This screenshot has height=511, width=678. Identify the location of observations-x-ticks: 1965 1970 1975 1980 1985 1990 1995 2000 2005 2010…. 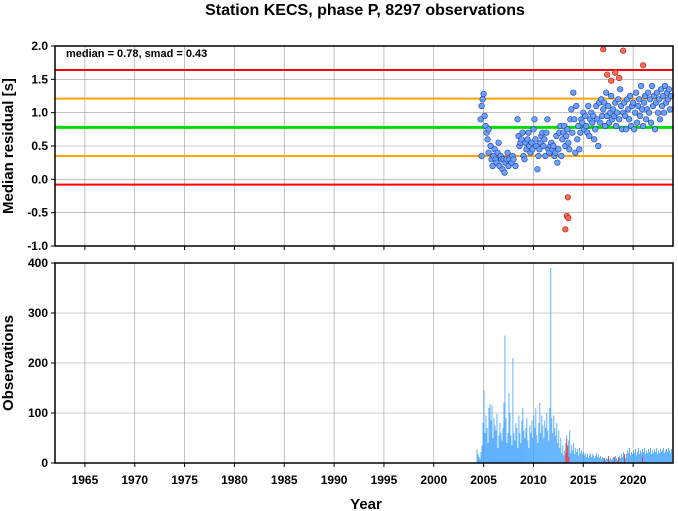
(359, 475).